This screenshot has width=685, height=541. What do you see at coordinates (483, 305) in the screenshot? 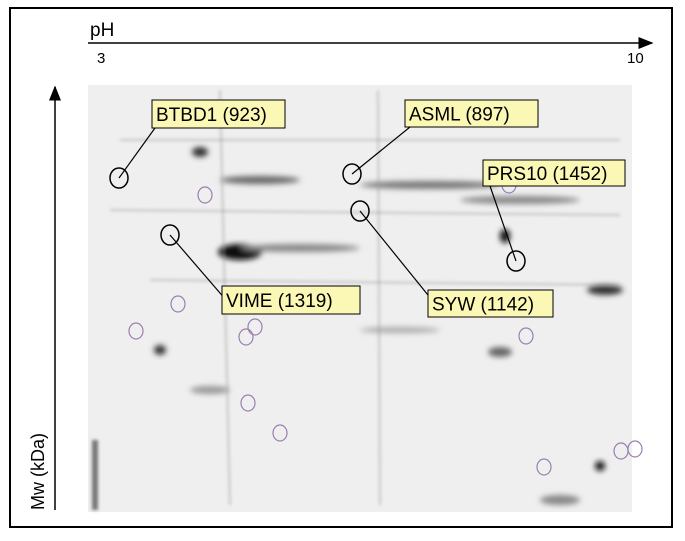
I see `protein-label: SYW (1142)` at bounding box center [483, 305].